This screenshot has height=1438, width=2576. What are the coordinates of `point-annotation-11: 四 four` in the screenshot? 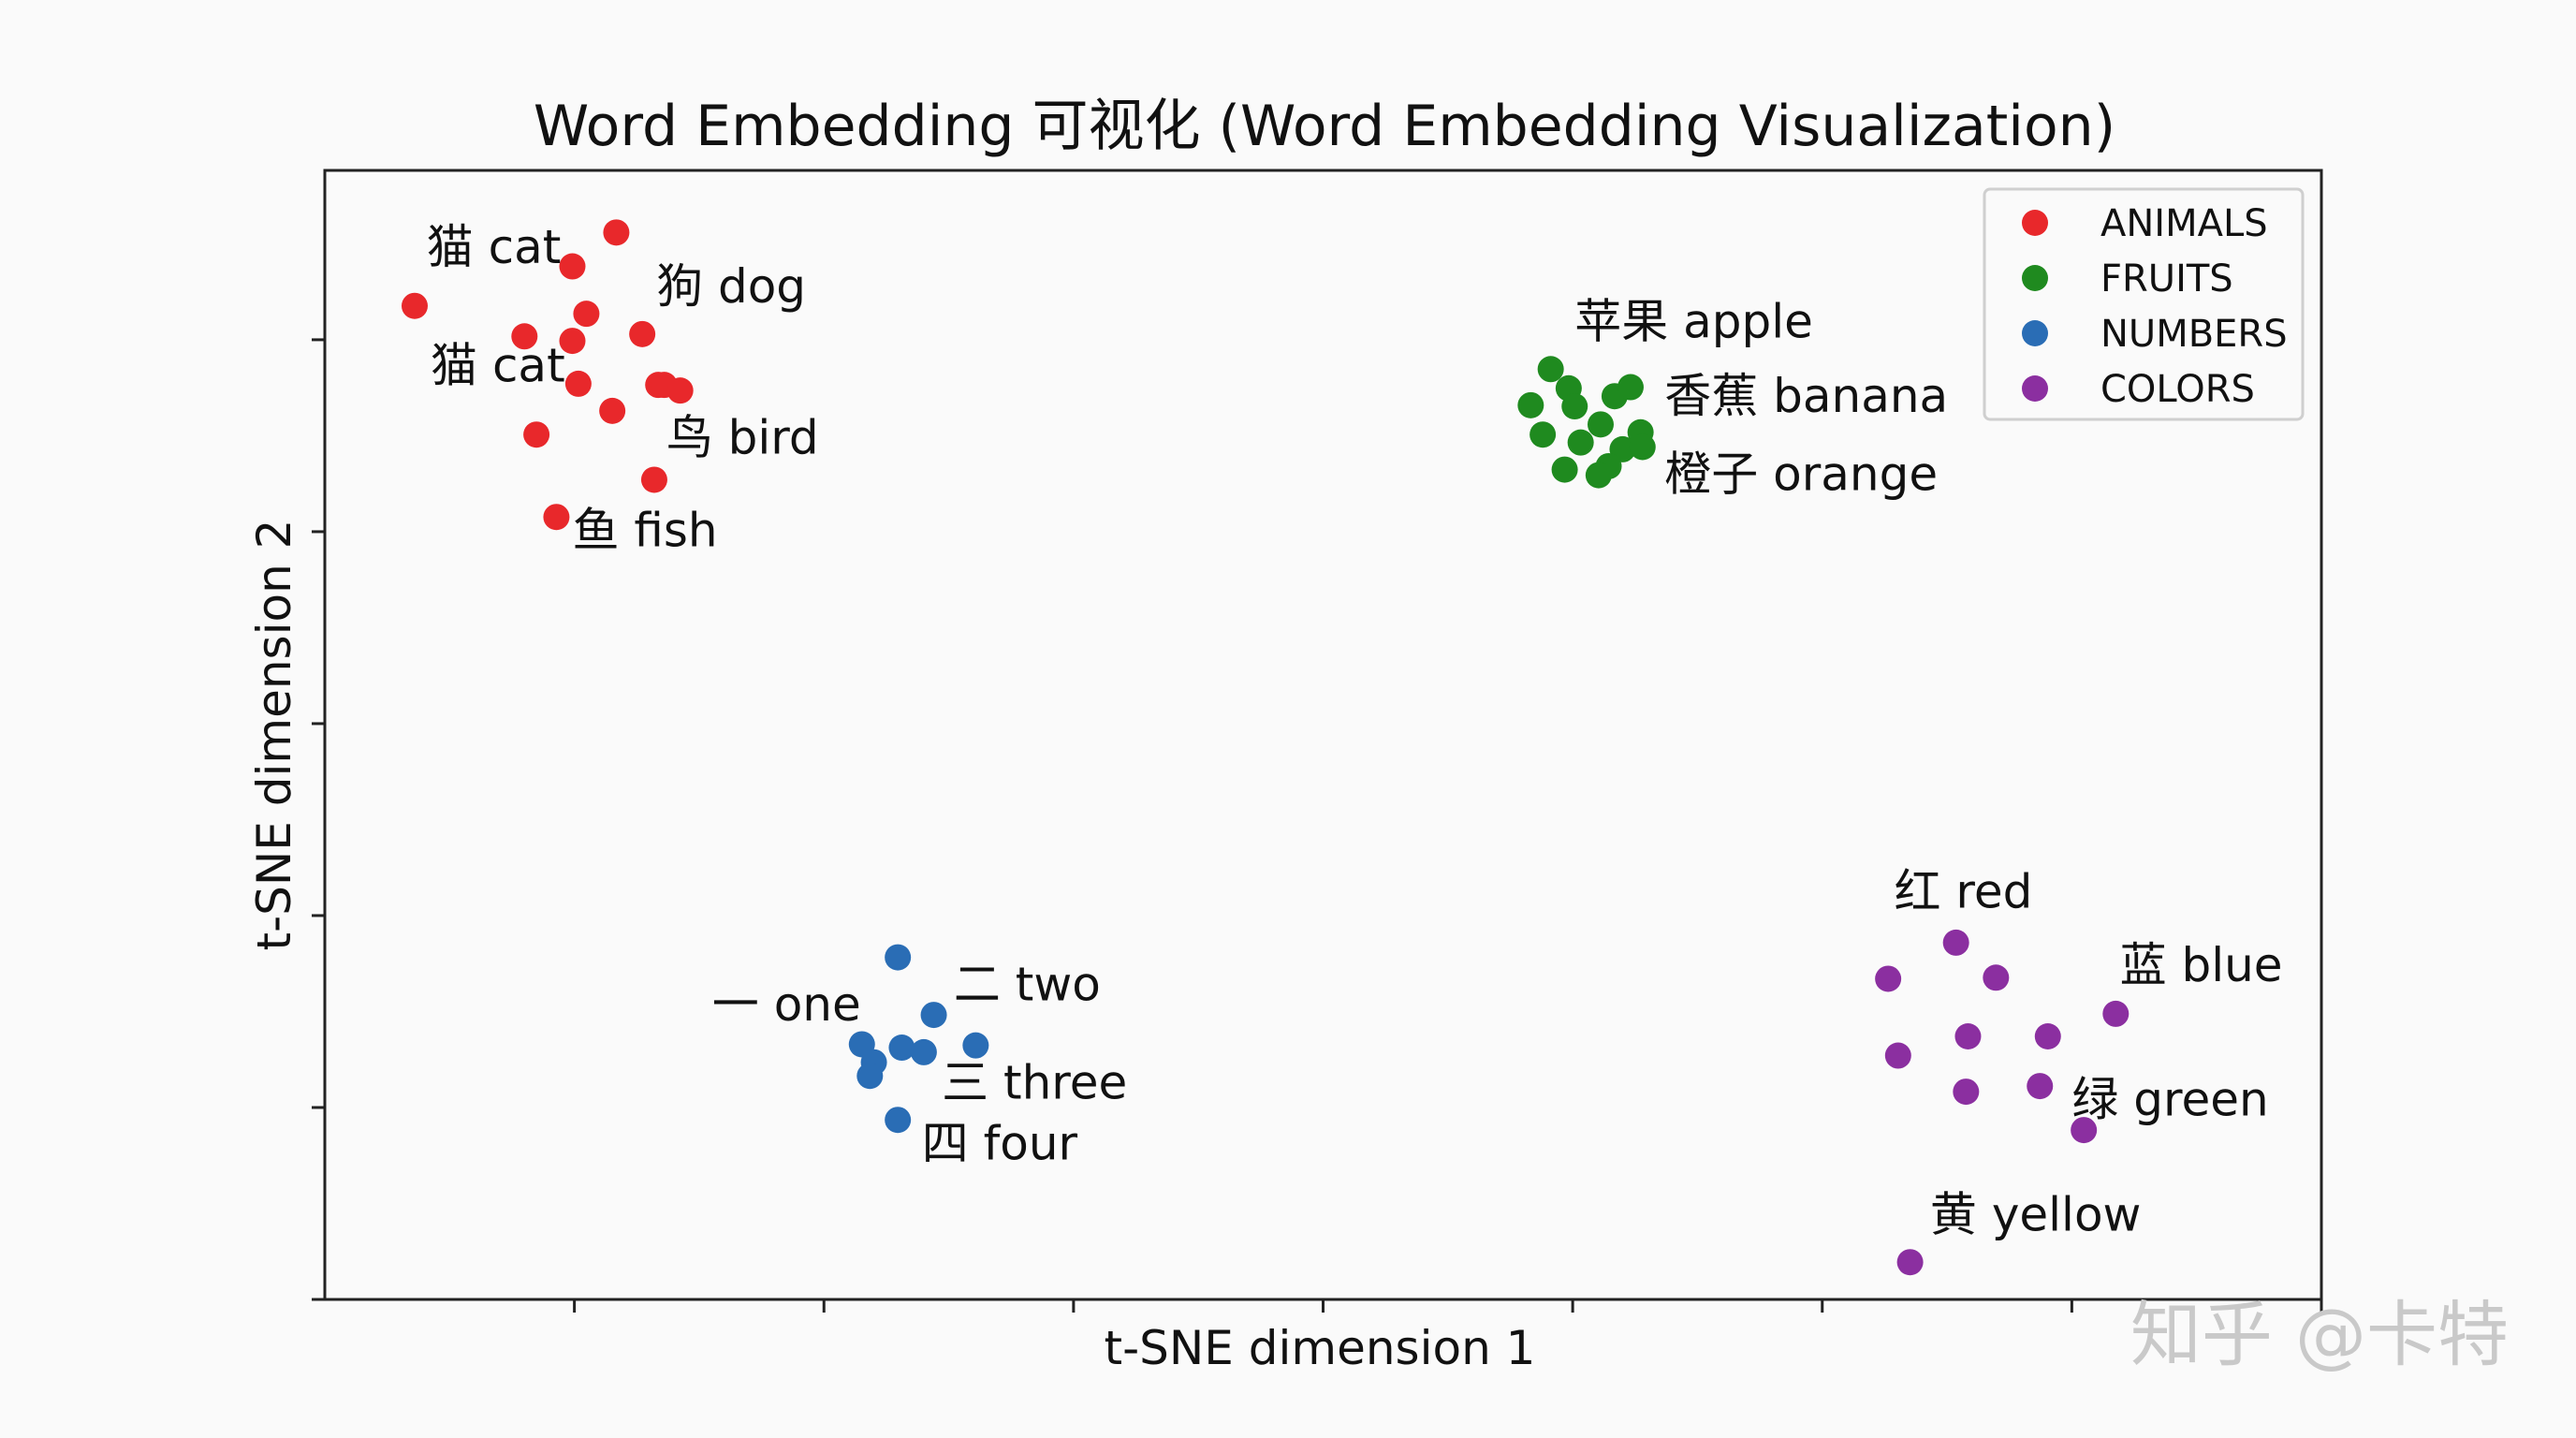 It's located at (1000, 1143).